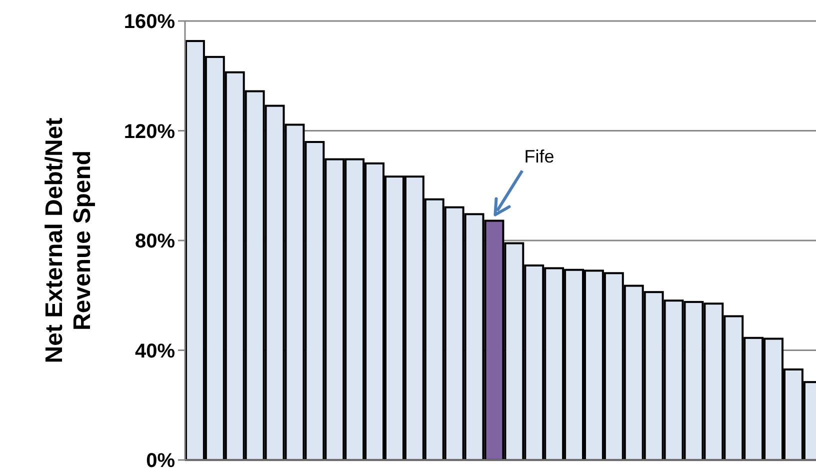 Image resolution: width=816 pixels, height=473 pixels. Describe the element at coordinates (150, 22) in the screenshot. I see `y-tick-label: 160%` at that location.